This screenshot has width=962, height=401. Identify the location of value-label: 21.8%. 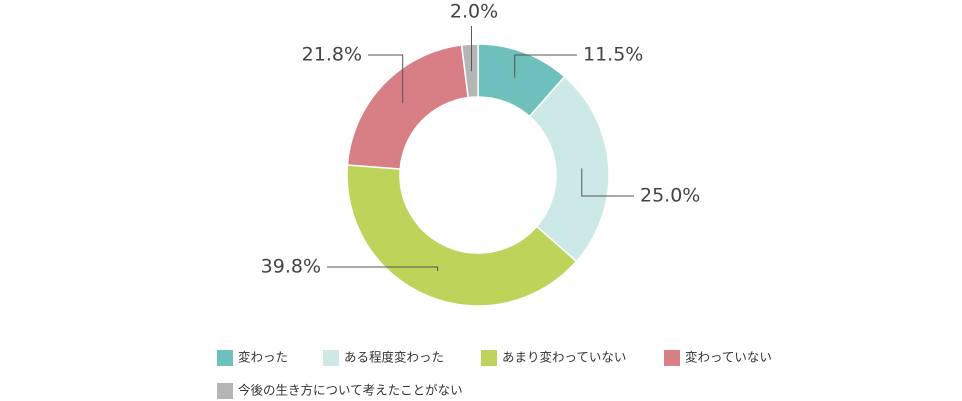
(332, 55).